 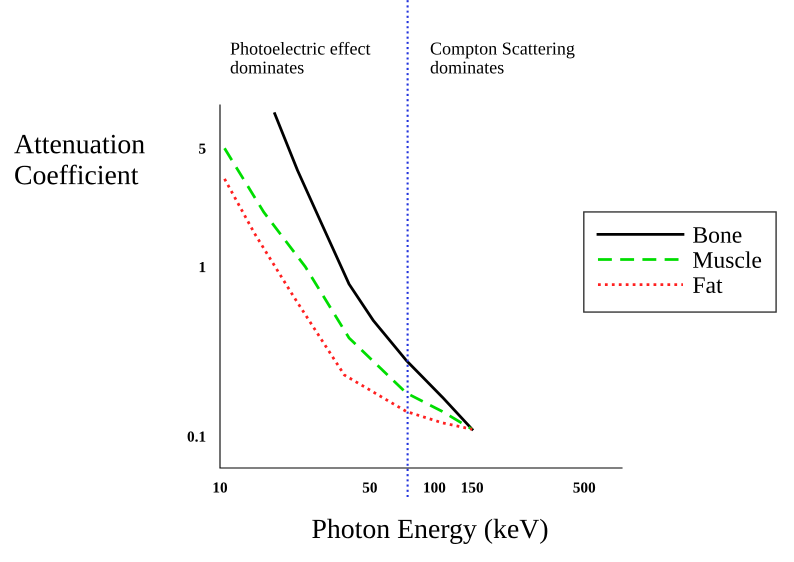 I want to click on legend-label: Muscle, so click(x=727, y=259).